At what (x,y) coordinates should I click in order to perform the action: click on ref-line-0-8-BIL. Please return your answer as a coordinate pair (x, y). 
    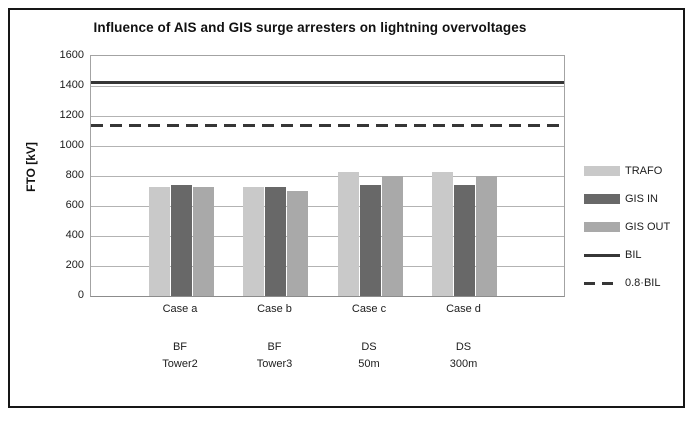
    Looking at the image, I should click on (327, 125).